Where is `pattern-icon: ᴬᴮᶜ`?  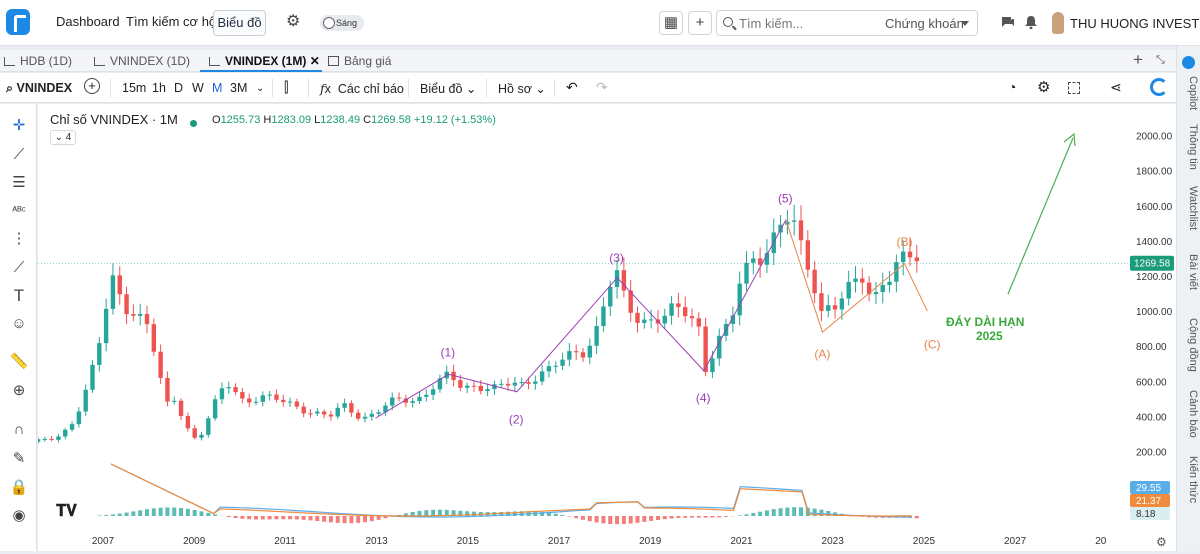 pattern-icon: ᴬᴮᶜ is located at coordinates (19, 211).